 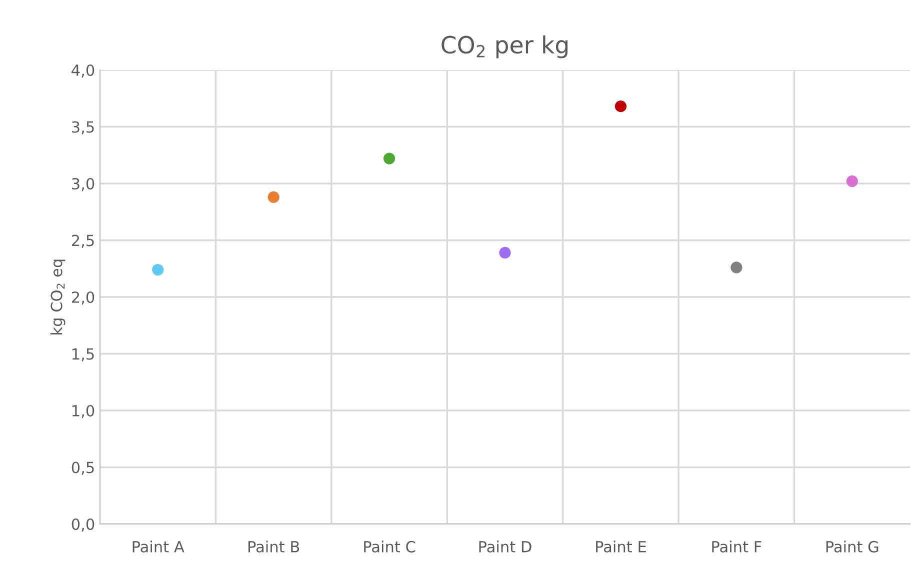 What do you see at coordinates (505, 546) in the screenshot?
I see `x-tick-label: Paint D` at bounding box center [505, 546].